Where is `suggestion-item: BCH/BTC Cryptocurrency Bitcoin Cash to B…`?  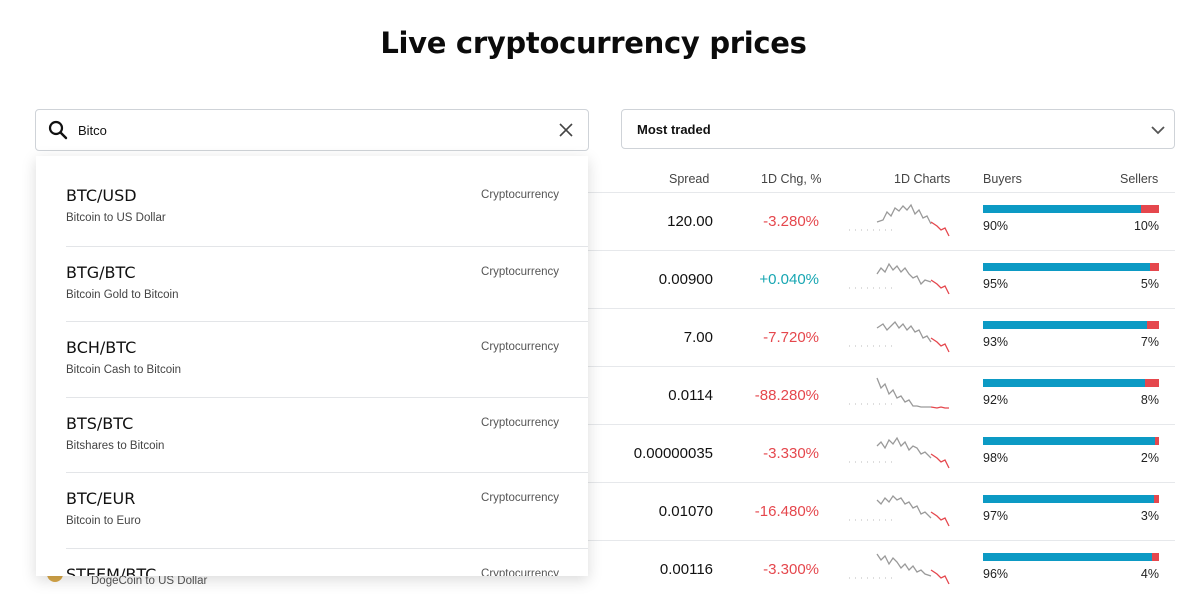 suggestion-item: BCH/BTC Cryptocurrency Bitcoin Cash to B… is located at coordinates (327, 358).